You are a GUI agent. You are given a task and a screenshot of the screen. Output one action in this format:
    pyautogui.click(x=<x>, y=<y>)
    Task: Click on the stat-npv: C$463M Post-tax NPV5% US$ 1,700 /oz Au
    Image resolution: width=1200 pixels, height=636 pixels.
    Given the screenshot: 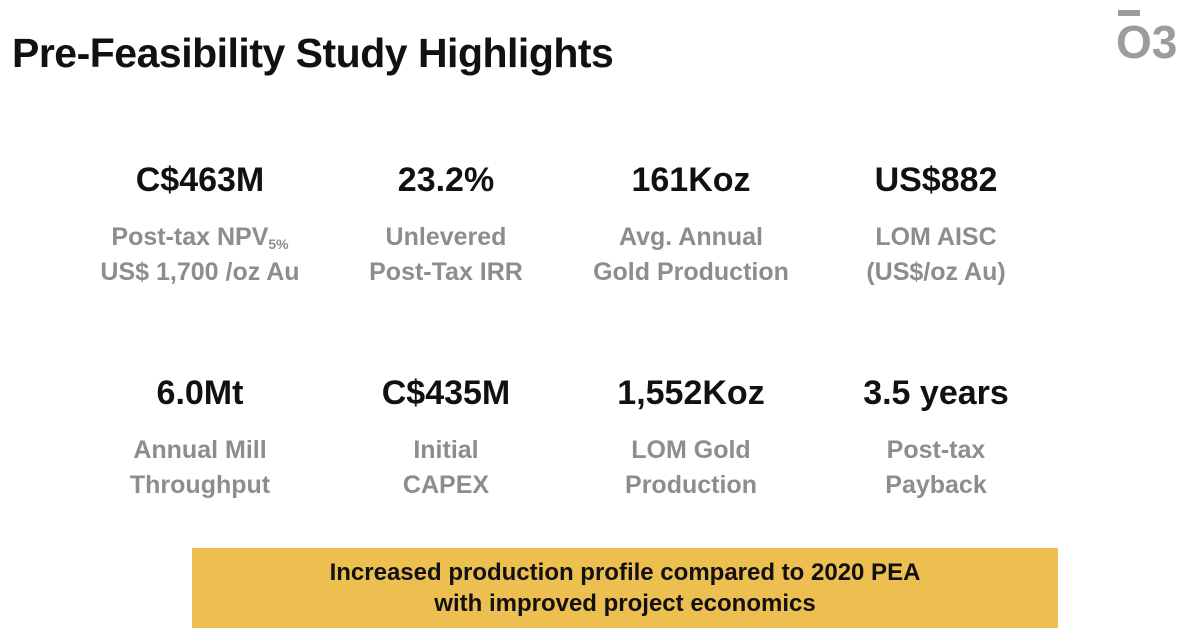 What is the action you would take?
    pyautogui.click(x=200, y=225)
    